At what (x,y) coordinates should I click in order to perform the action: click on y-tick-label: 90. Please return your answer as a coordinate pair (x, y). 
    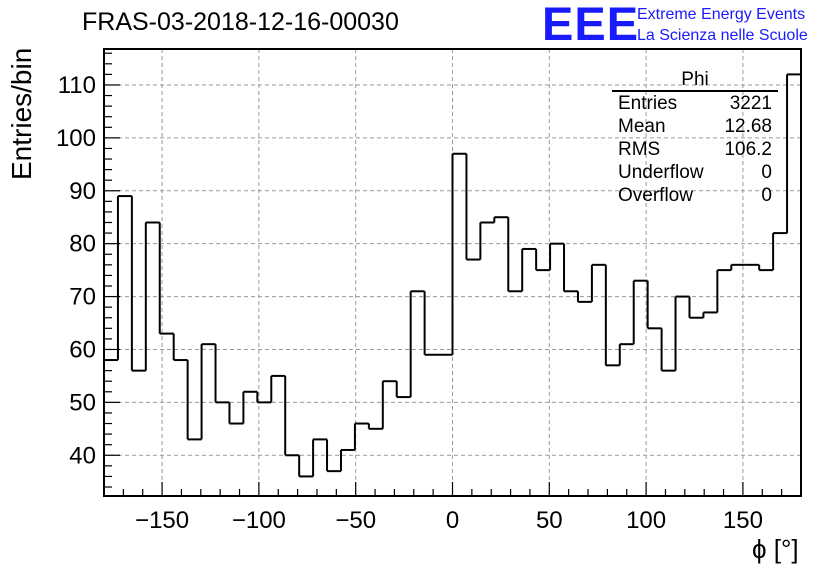
    Looking at the image, I should click on (82, 191).